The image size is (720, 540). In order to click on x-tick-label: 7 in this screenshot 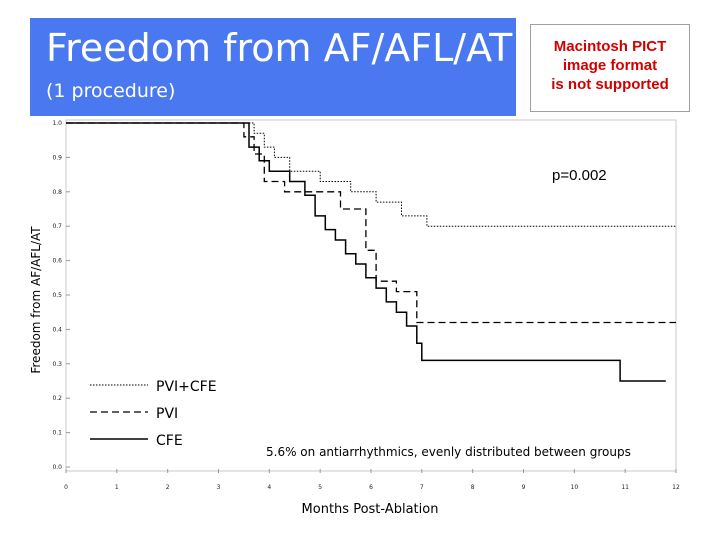, I will do `click(422, 487)`.